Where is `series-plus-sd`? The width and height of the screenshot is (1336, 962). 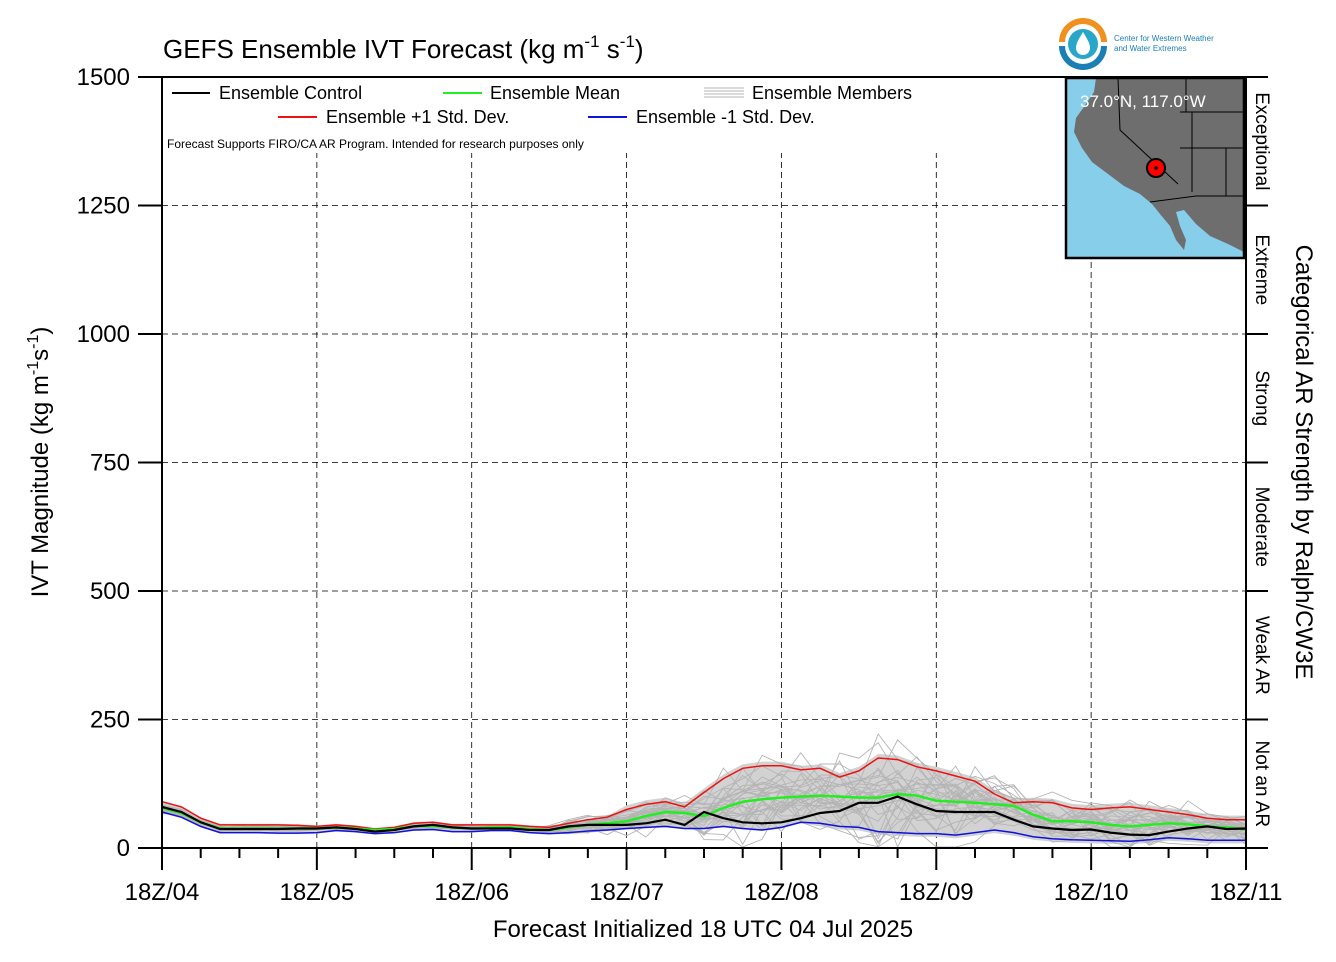
series-plus-sd is located at coordinates (703, 793).